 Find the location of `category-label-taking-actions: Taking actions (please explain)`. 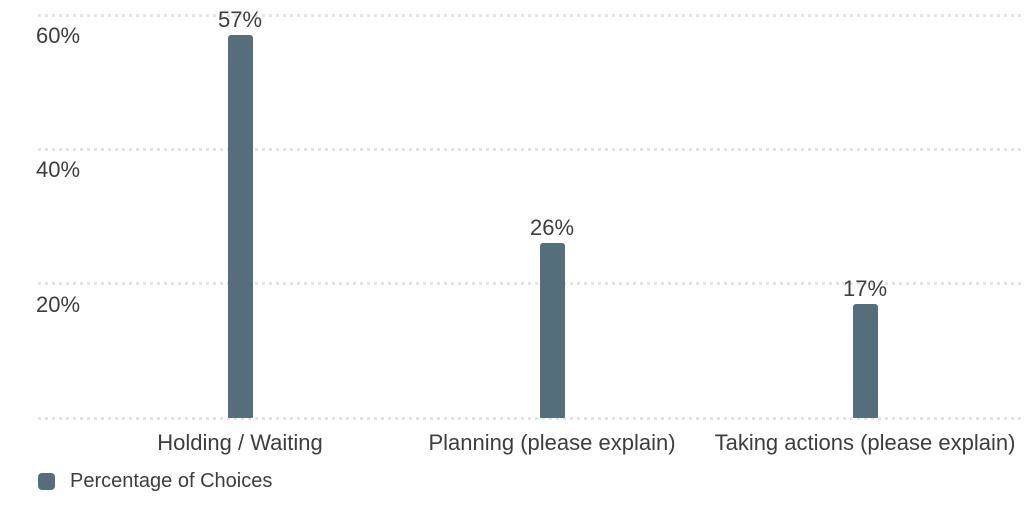

category-label-taking-actions: Taking actions (please explain) is located at coordinates (865, 442).